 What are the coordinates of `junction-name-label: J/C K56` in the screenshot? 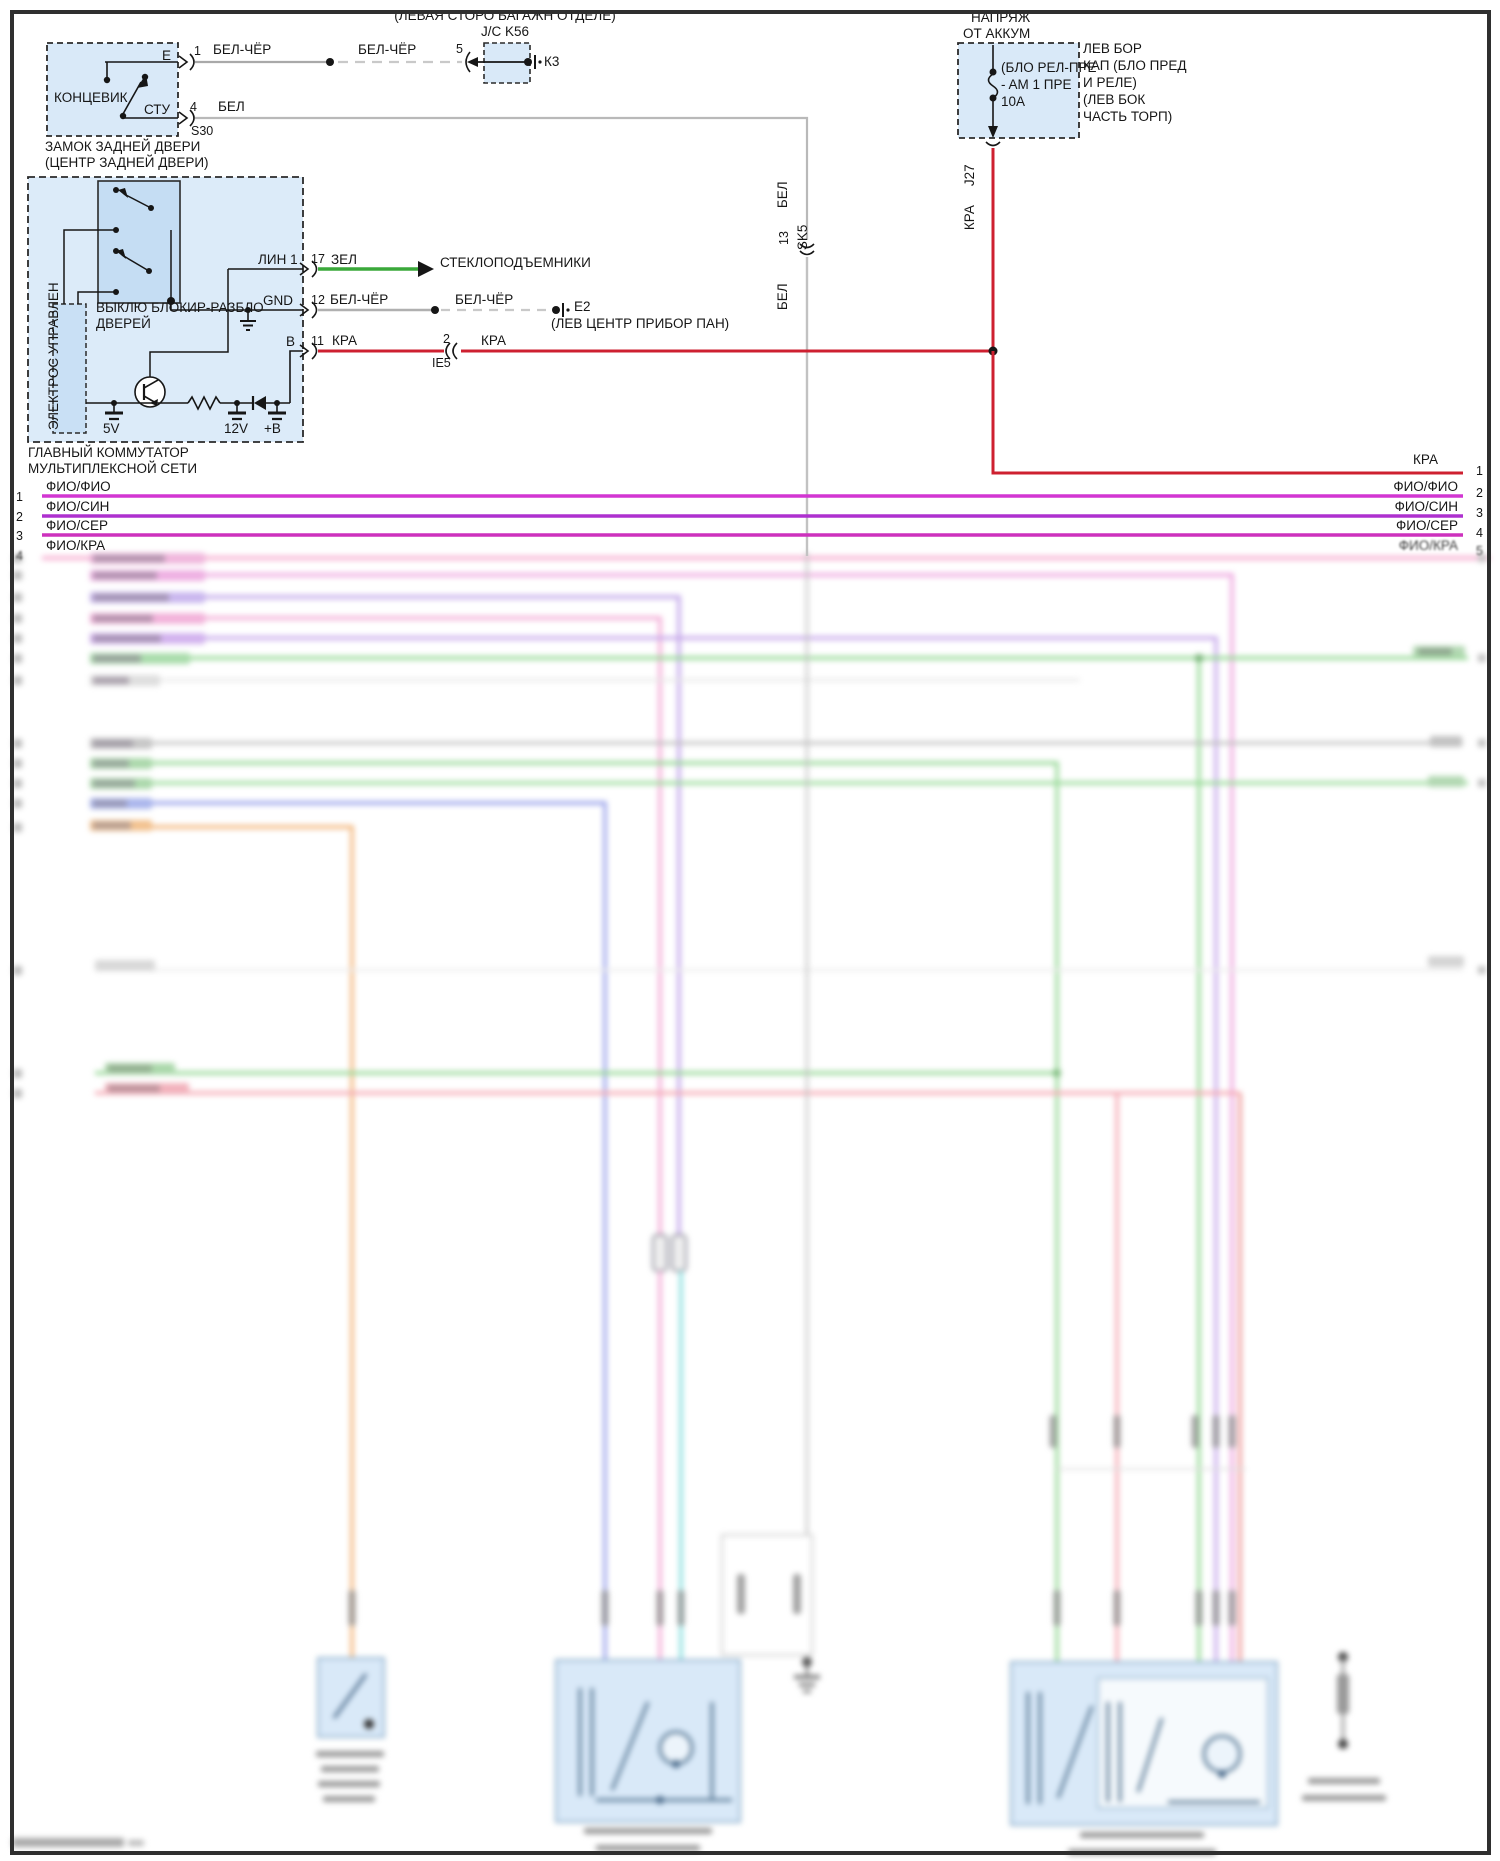 It's located at (505, 31).